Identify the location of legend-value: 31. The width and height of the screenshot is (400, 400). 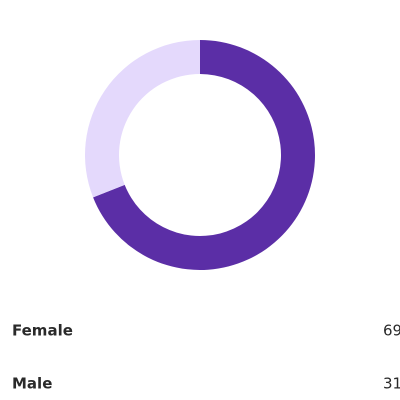
(391, 384).